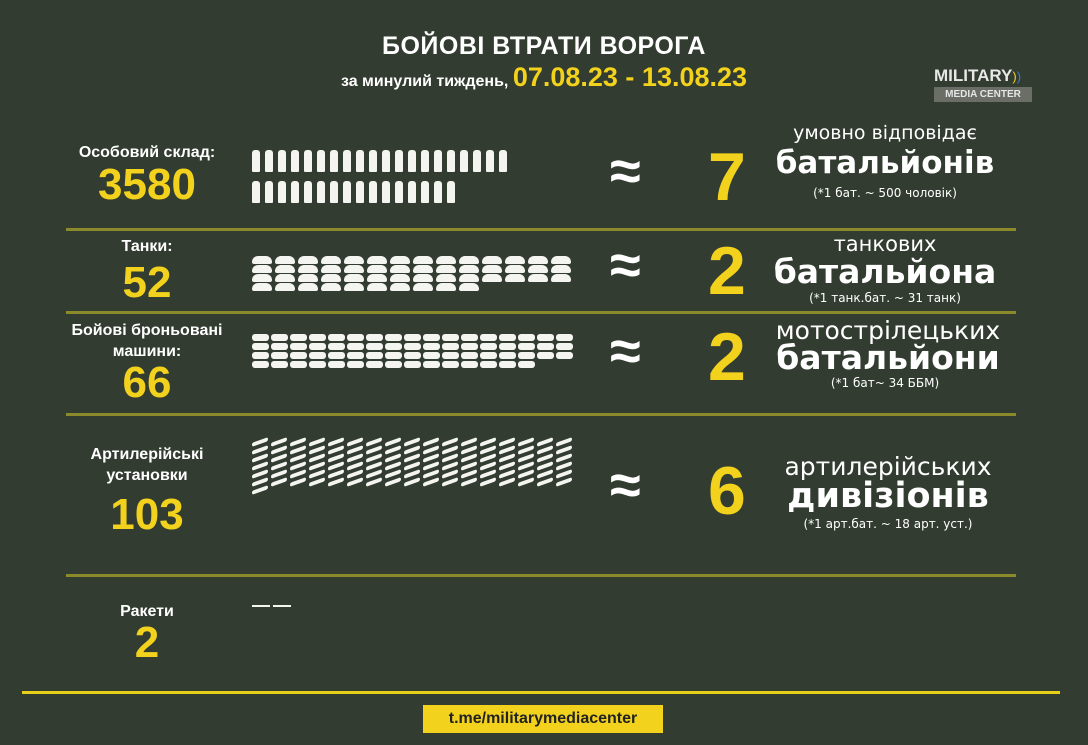 This screenshot has width=1088, height=745. I want to click on equiv-note: (*1 бат~ 34 ББМ), so click(885, 383).